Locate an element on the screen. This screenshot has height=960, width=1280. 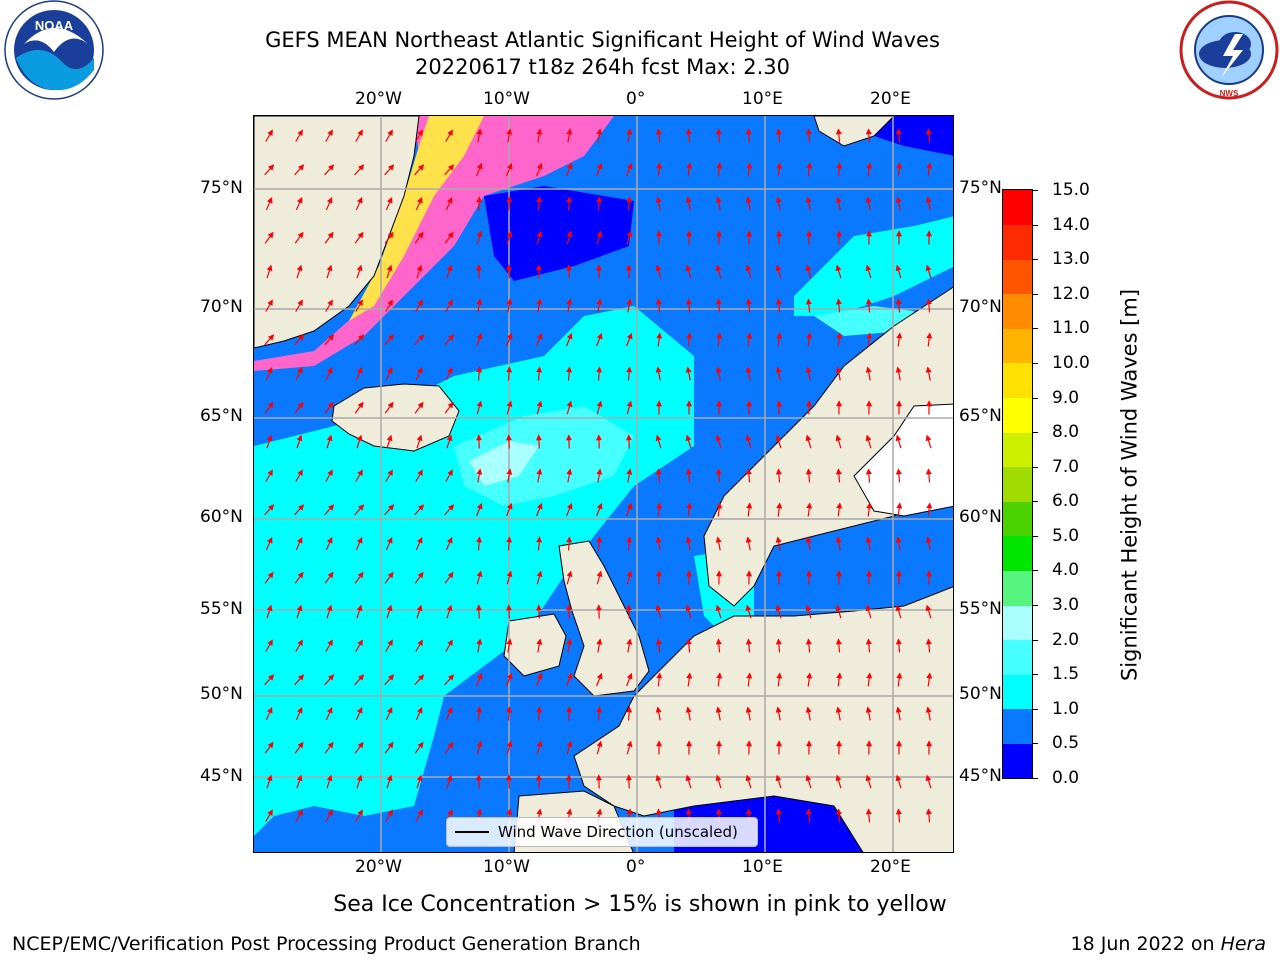
great-britain-land is located at coordinates (604, 618).